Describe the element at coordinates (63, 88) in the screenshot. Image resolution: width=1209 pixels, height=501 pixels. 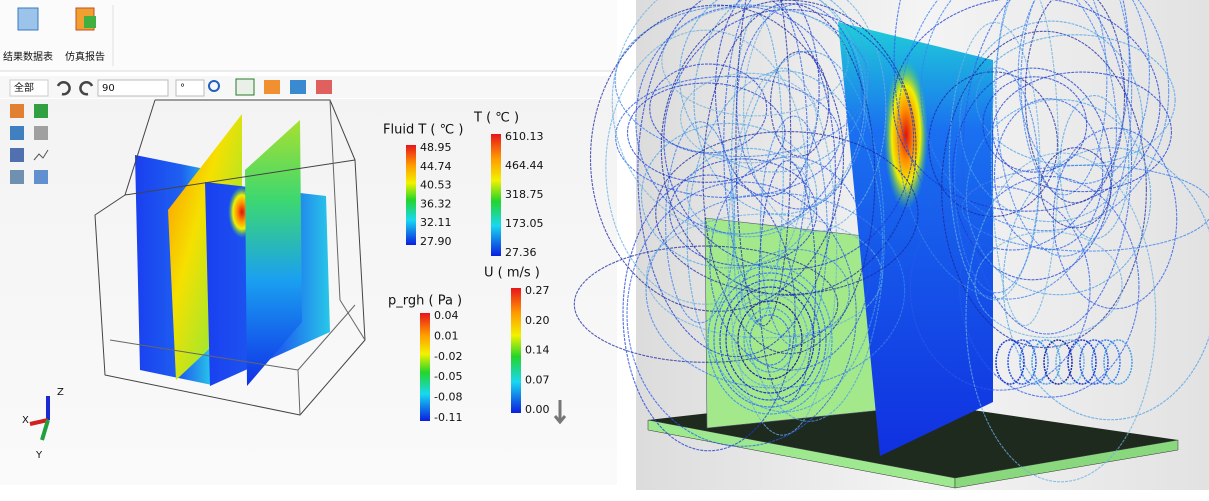
I see `undo-icon` at that location.